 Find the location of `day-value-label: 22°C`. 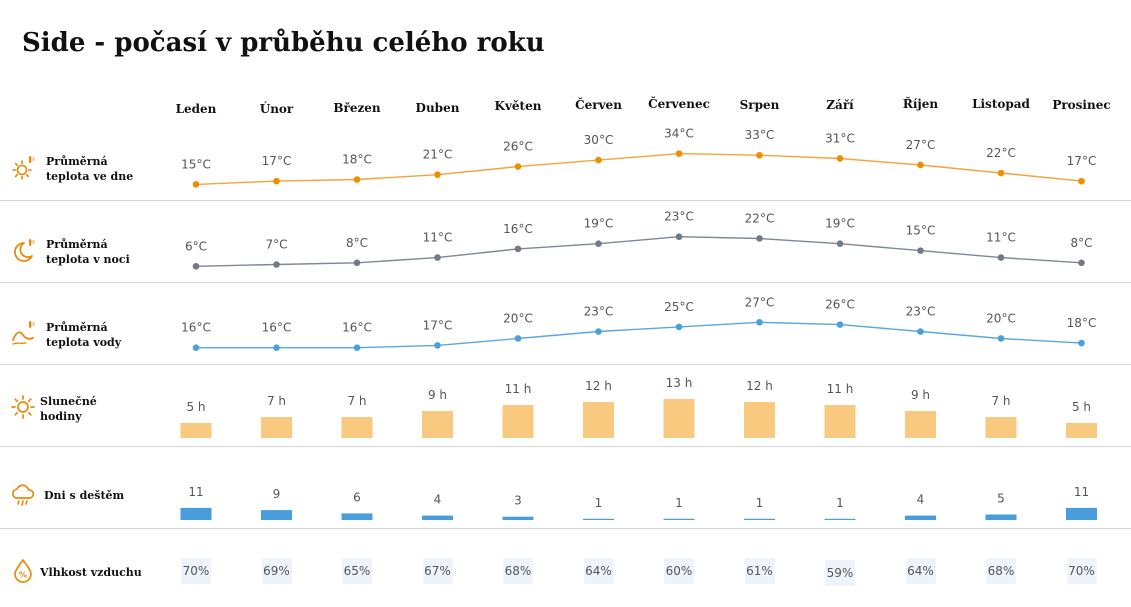

day-value-label: 22°C is located at coordinates (1001, 153).